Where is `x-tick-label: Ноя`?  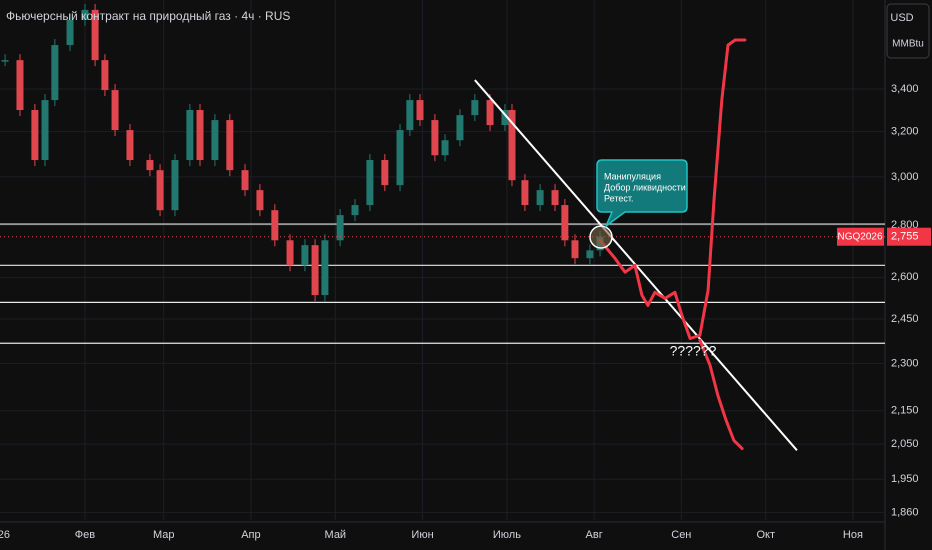 x-tick-label: Ноя is located at coordinates (853, 535).